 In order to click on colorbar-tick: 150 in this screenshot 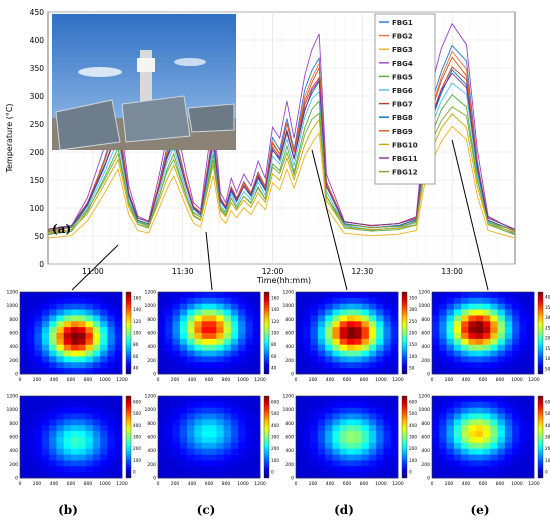, I will do `click(413, 344)`.